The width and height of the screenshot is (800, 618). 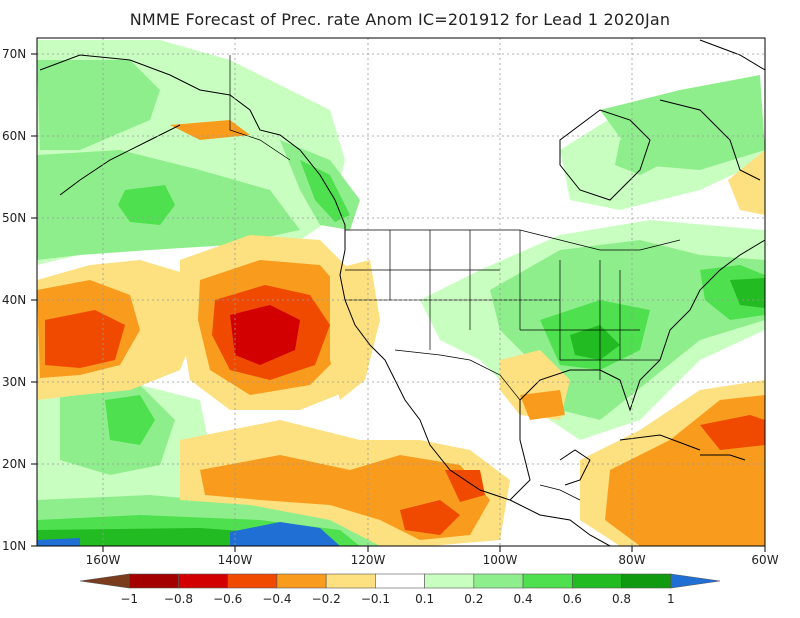 I want to click on colorbar-label: −1, so click(x=129, y=599).